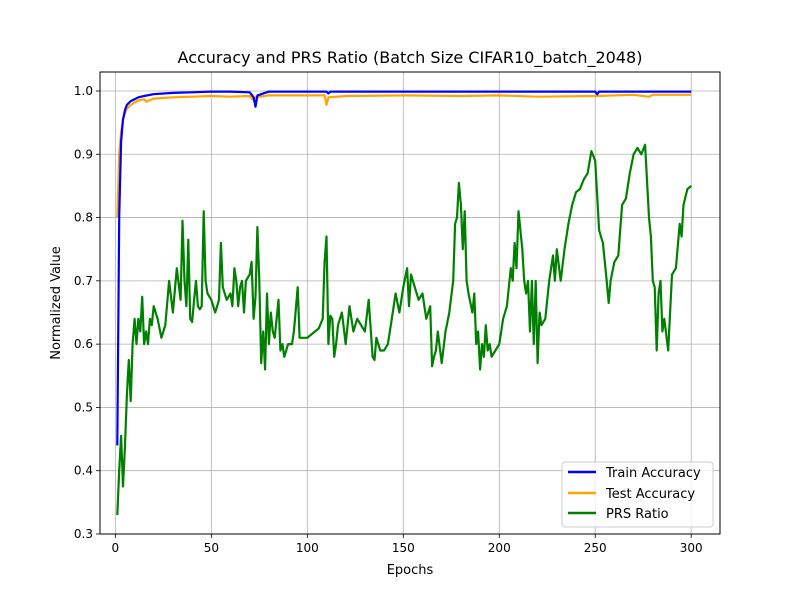 The image size is (800, 600). I want to click on y-tick-label: 0.8, so click(83, 218).